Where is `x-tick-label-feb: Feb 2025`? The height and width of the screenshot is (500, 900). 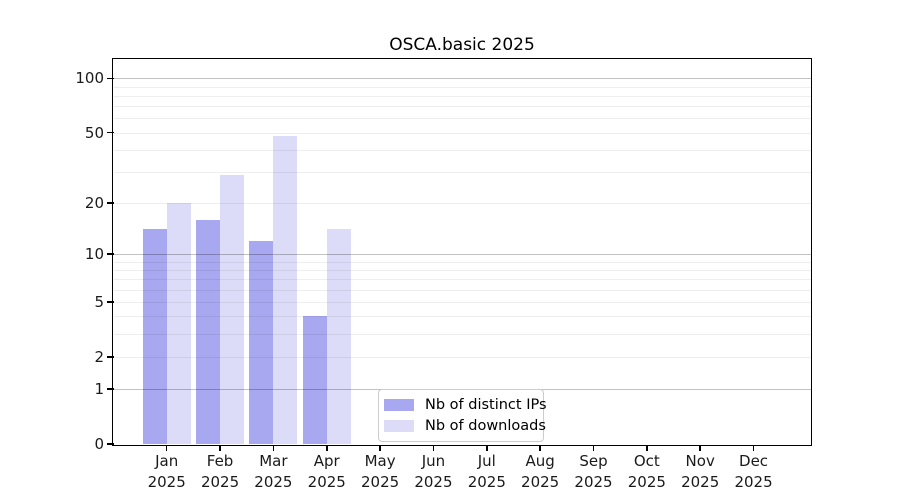
x-tick-label-feb: Feb 2025 is located at coordinates (220, 472).